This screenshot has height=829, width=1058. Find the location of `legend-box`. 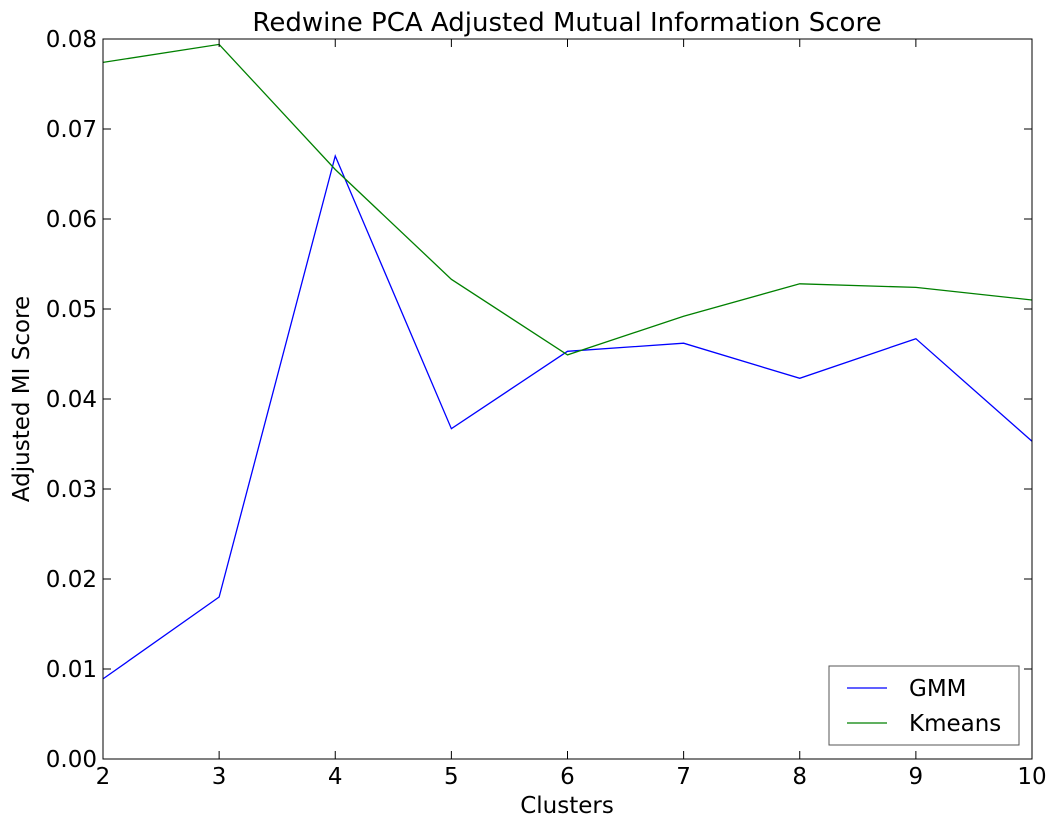

legend-box is located at coordinates (924, 705).